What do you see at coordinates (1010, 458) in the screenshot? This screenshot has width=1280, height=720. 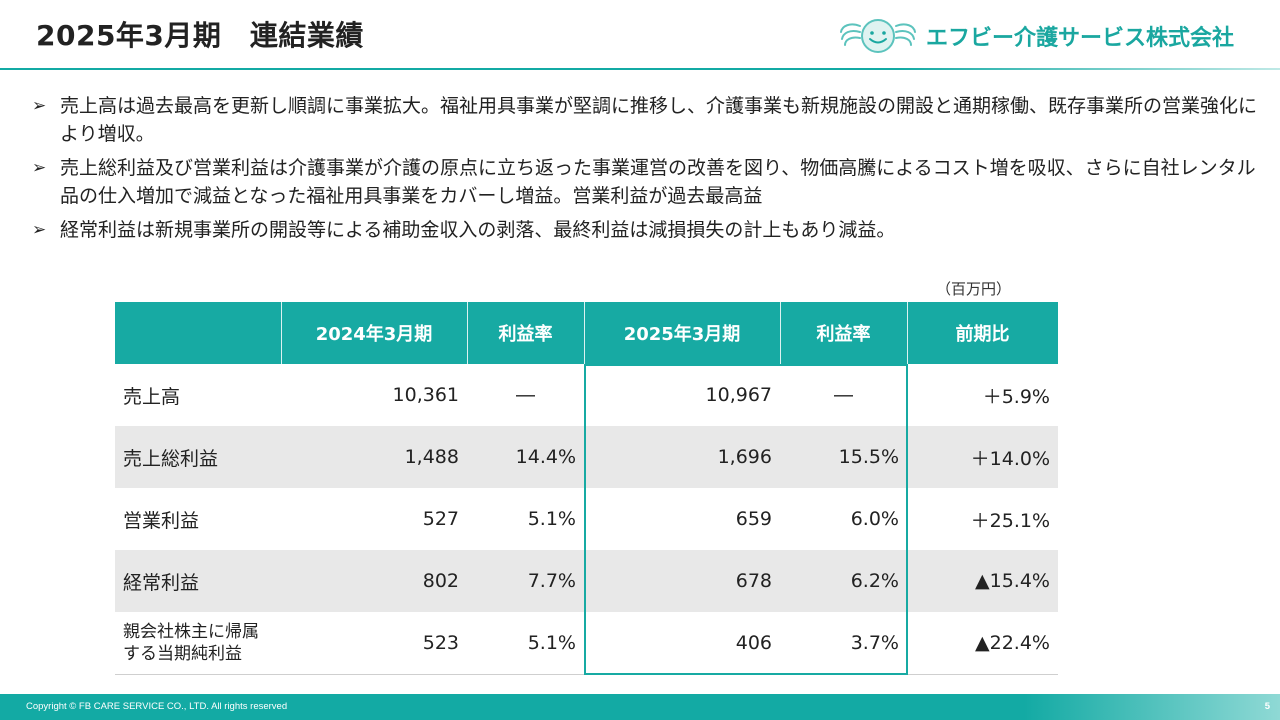 I see `yoy-change: ＋14.0%` at bounding box center [1010, 458].